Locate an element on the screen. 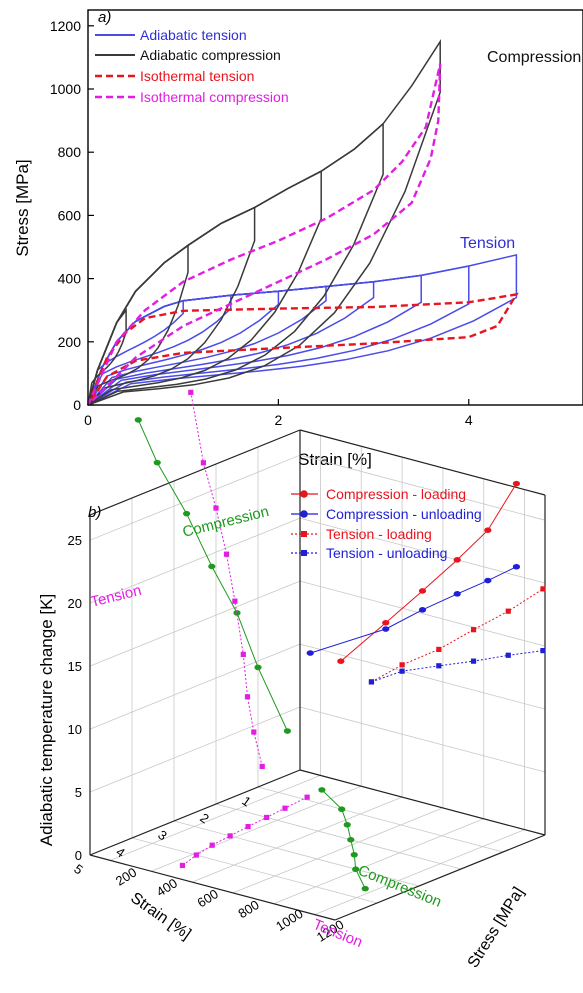  z-tick-label: 5 is located at coordinates (78, 792).